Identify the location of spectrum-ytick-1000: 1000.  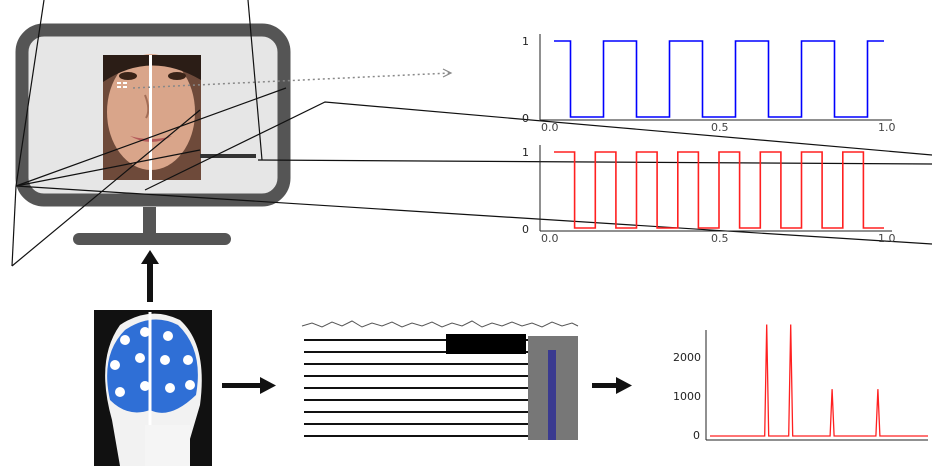
(687, 396).